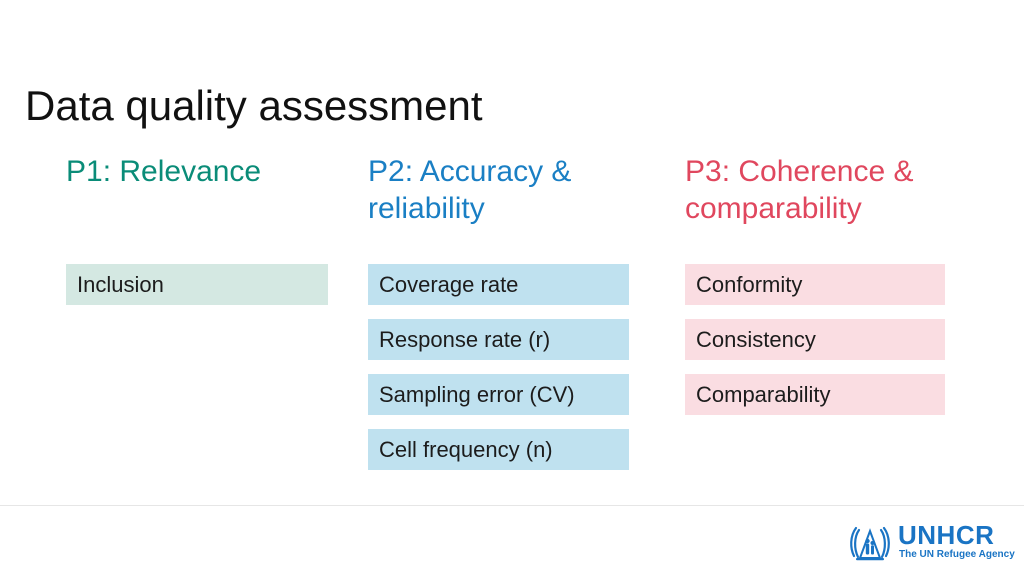 The image size is (1024, 576). Describe the element at coordinates (870, 543) in the screenshot. I see `unhcr-emblem-icon` at that location.